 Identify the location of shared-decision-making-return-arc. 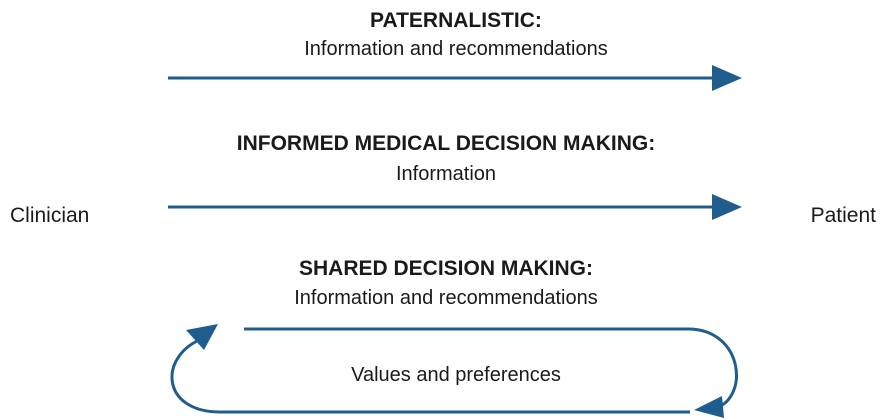
(430, 375).